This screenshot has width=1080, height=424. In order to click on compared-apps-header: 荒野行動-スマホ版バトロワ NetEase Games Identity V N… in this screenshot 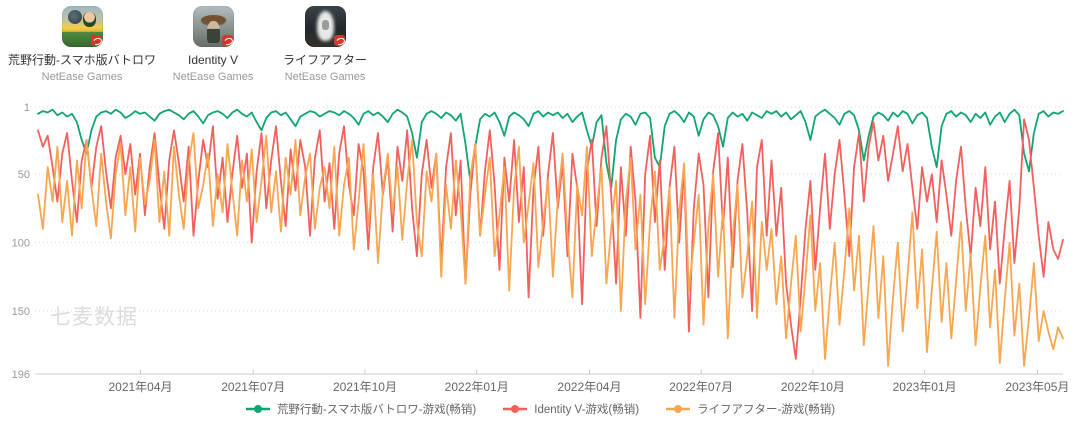, I will do `click(194, 44)`.